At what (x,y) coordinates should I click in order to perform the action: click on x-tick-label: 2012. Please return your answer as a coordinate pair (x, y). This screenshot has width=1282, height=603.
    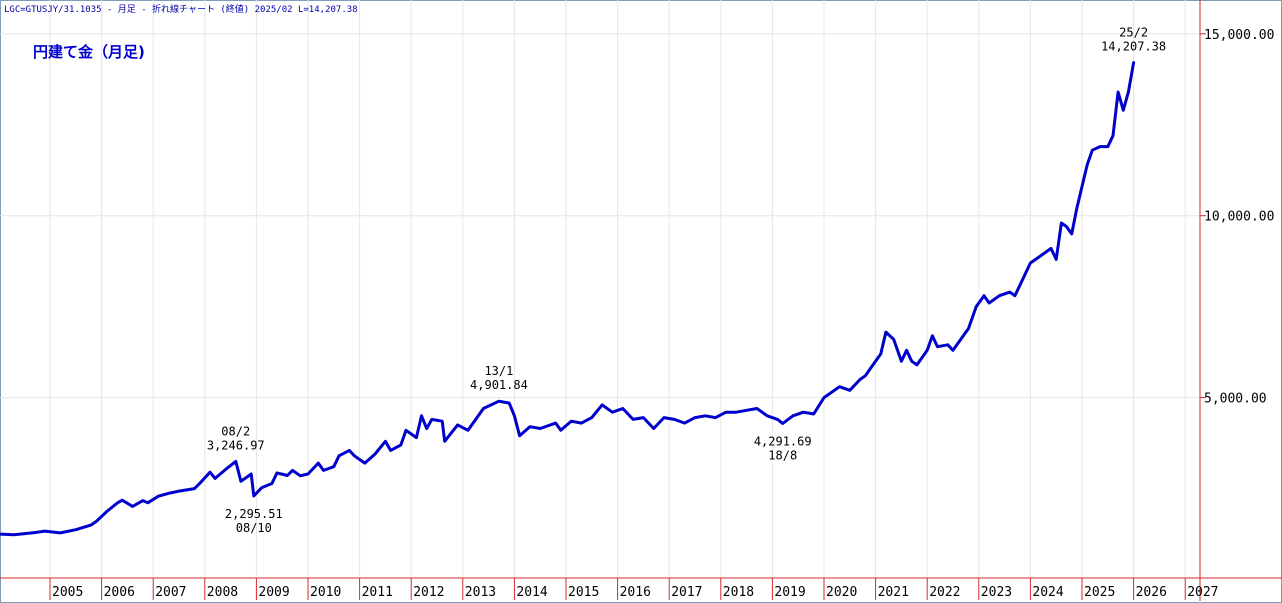
    Looking at the image, I should click on (428, 592).